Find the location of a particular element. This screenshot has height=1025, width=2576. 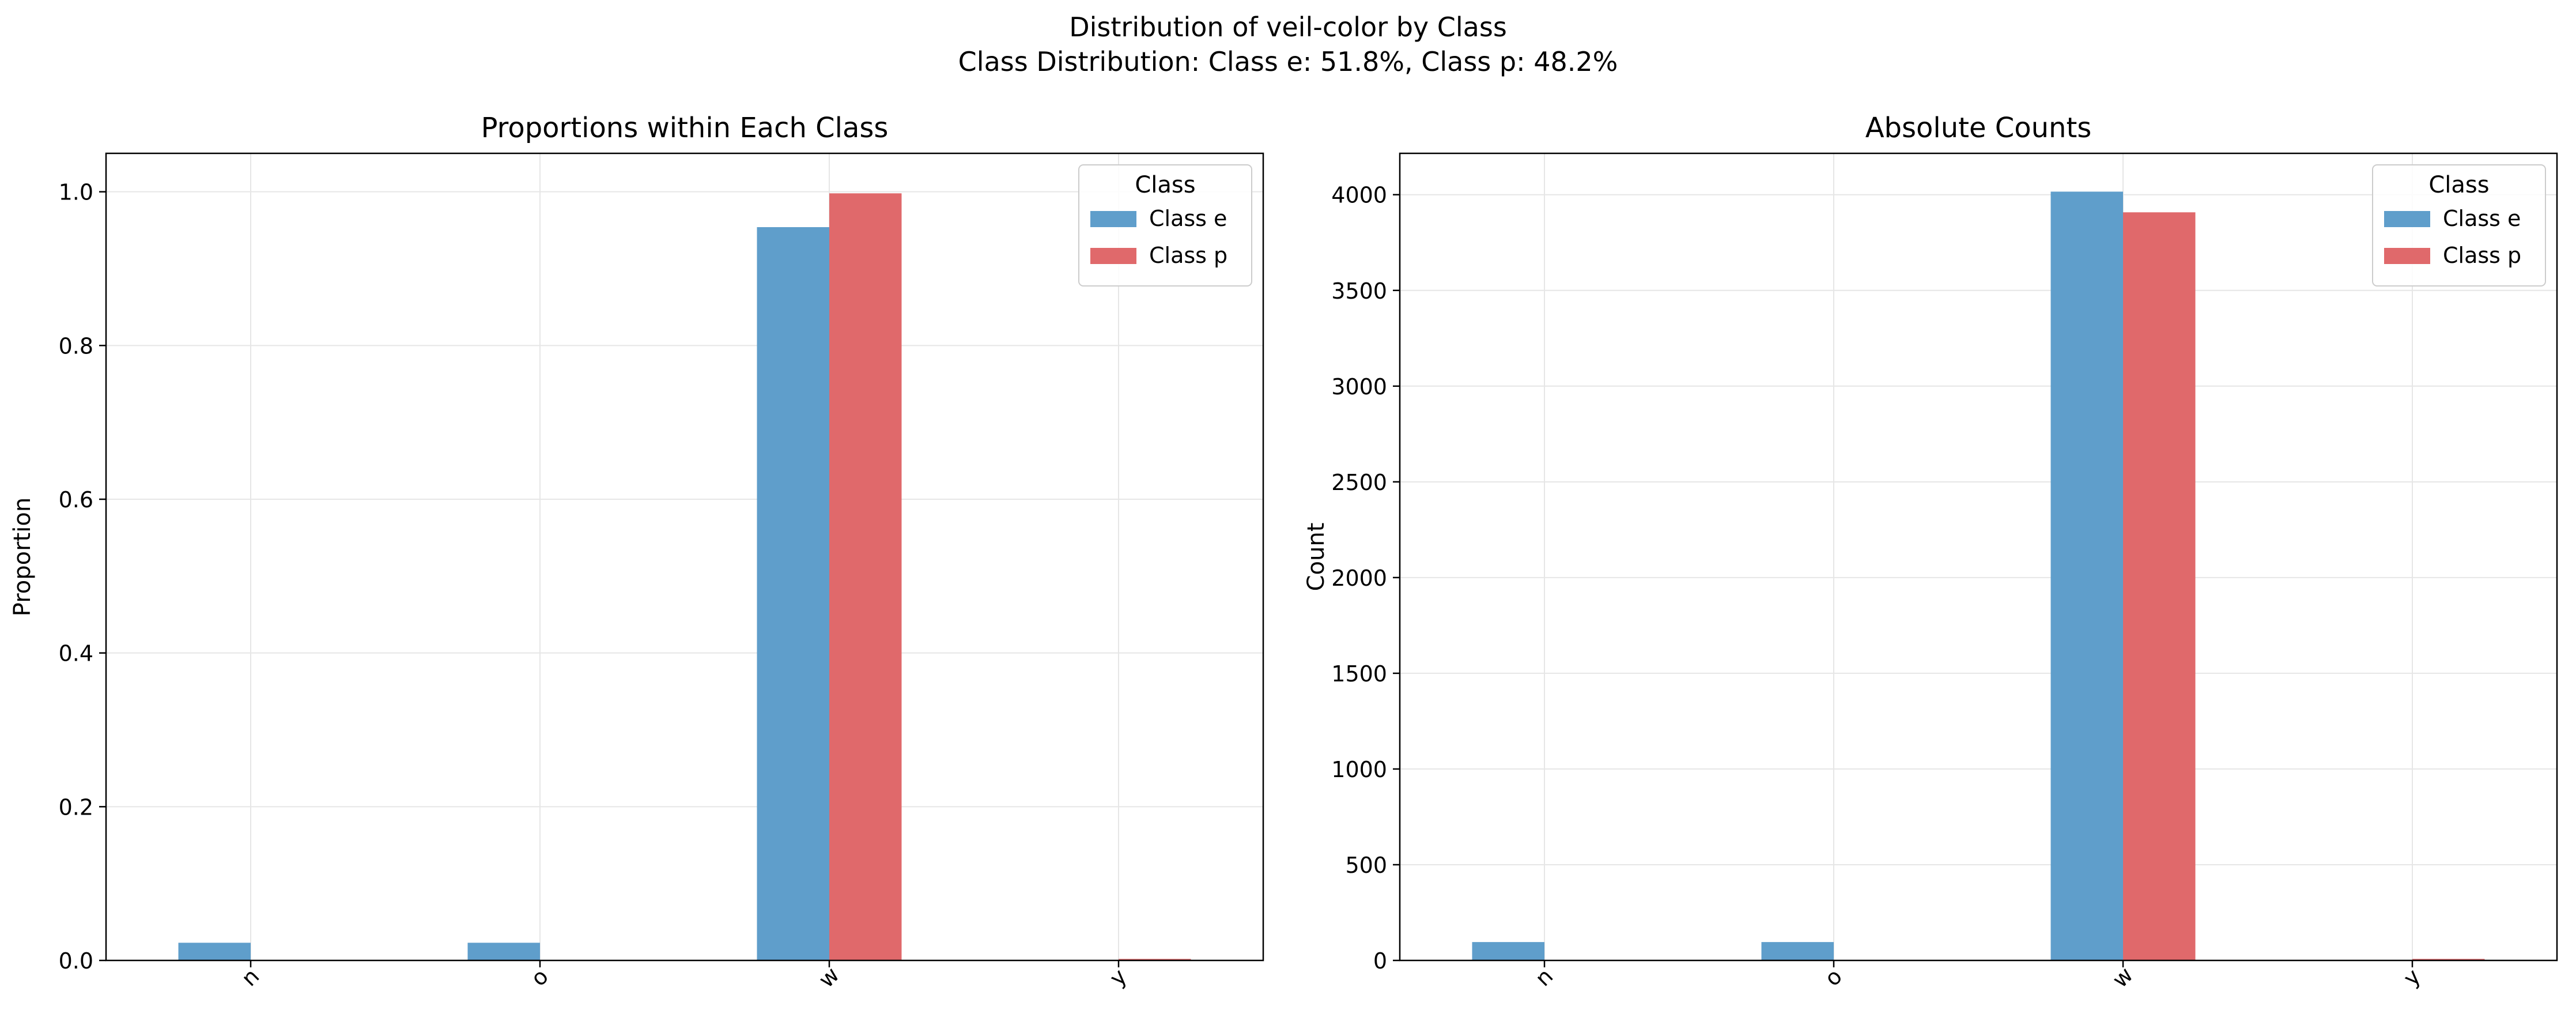

y-axis-label: Proportion is located at coordinates (22, 557).